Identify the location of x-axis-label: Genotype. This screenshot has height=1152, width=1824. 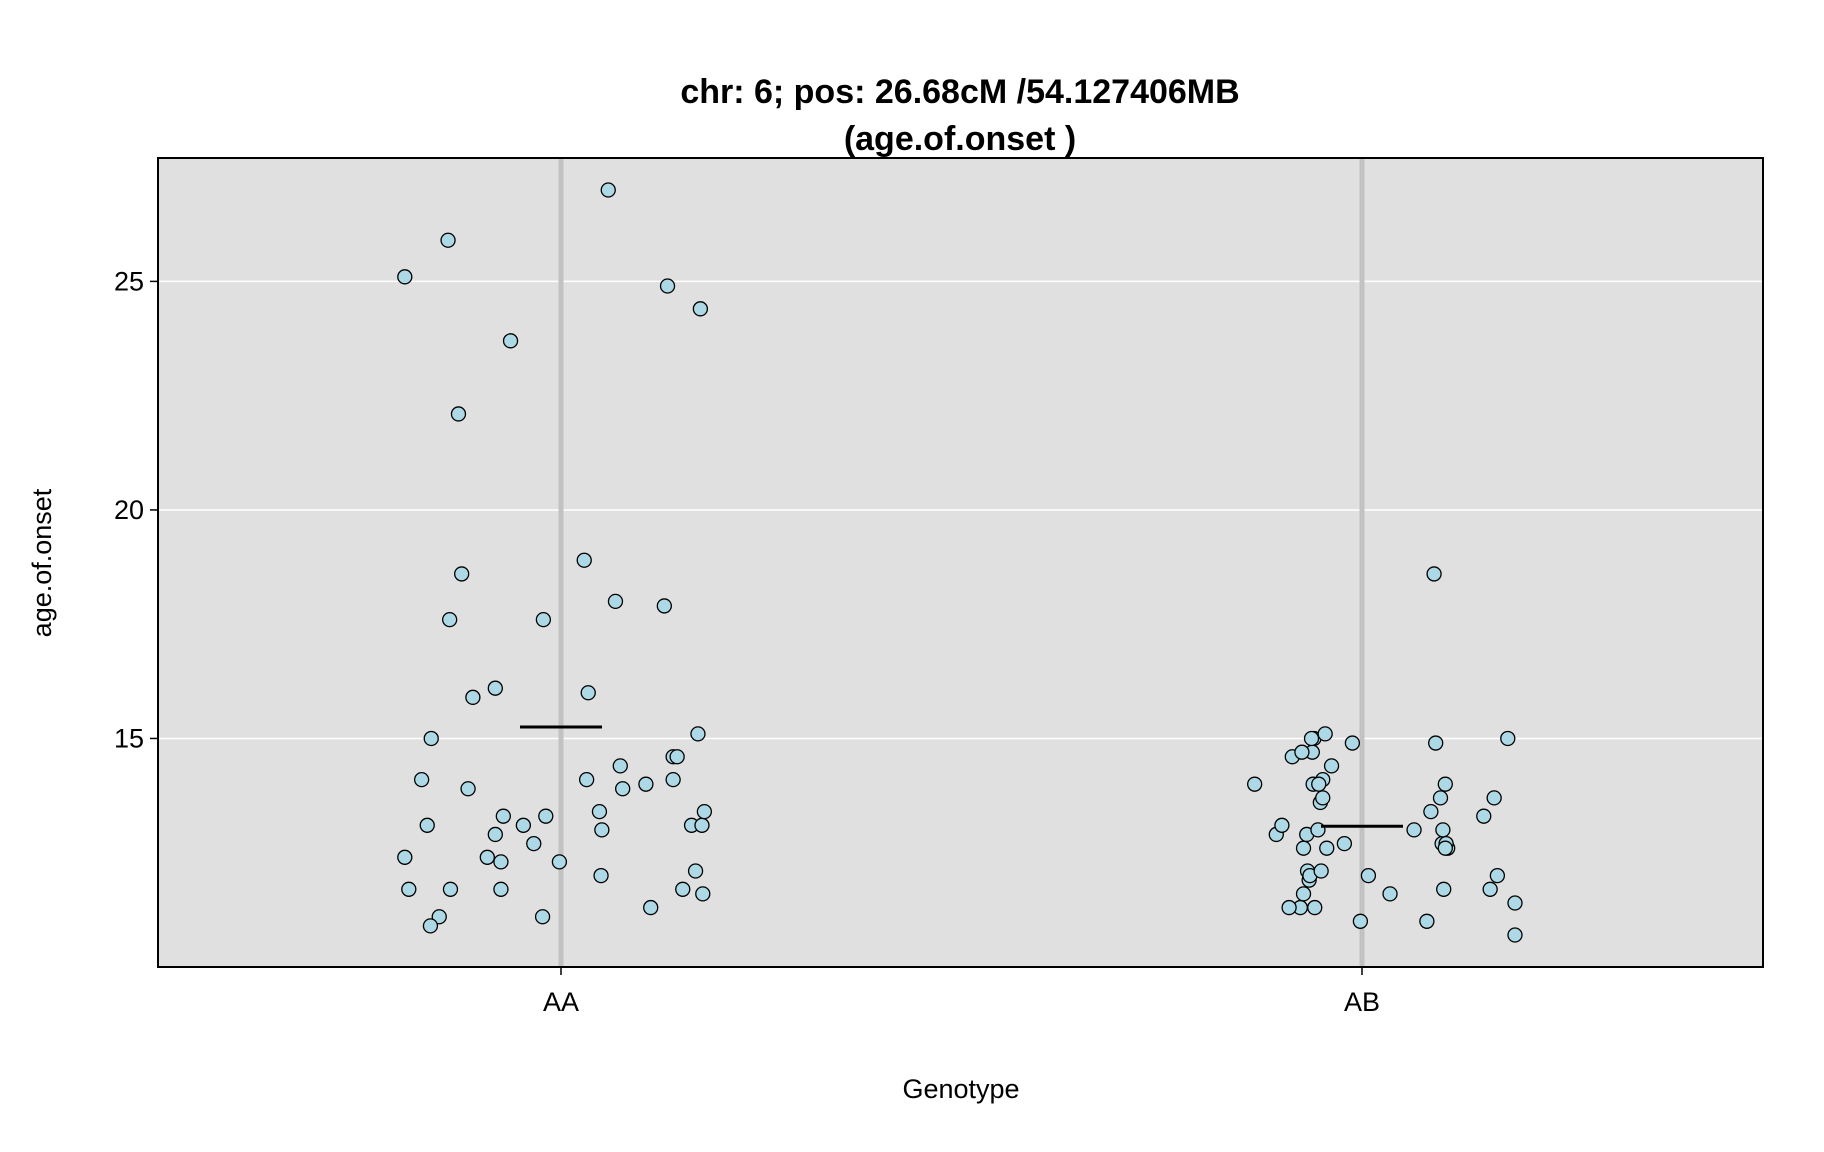
(960, 1089).